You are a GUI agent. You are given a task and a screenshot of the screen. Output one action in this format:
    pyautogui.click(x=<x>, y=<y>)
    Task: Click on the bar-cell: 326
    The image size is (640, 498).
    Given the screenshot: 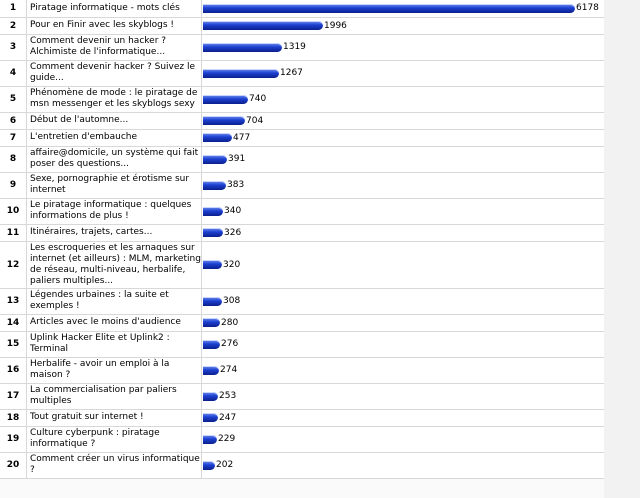 What is the action you would take?
    pyautogui.click(x=402, y=233)
    